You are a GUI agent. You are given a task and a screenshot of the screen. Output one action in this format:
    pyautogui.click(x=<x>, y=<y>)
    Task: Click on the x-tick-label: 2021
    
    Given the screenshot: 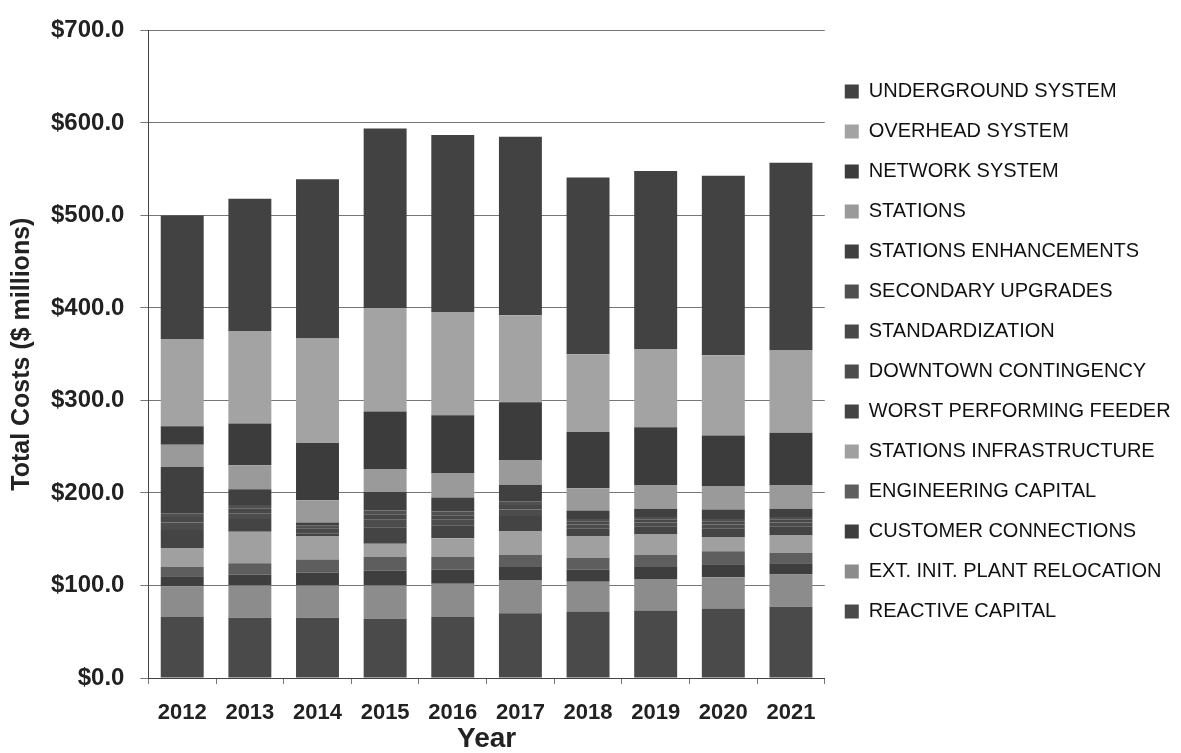 What is the action you would take?
    pyautogui.click(x=791, y=712)
    